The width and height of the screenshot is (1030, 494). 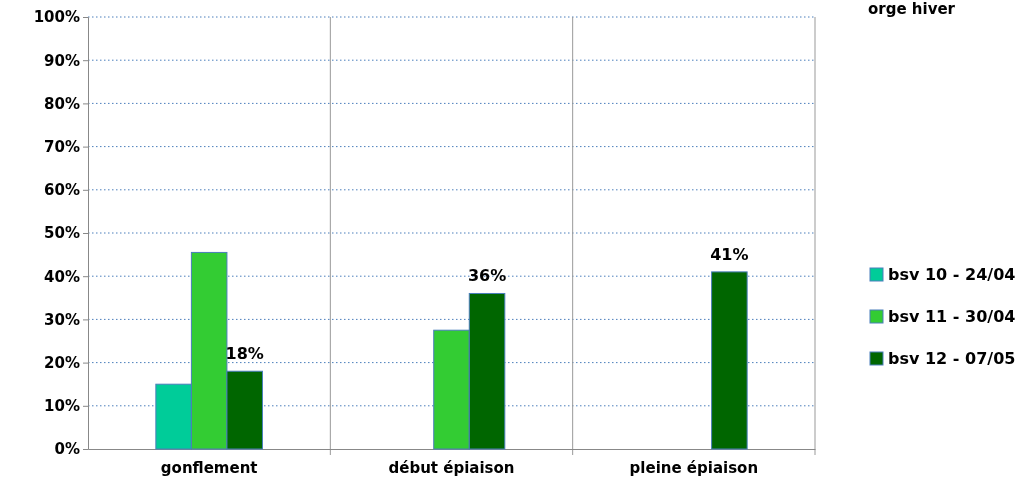 What do you see at coordinates (62, 103) in the screenshot?
I see `y-tick-label: 80%` at bounding box center [62, 103].